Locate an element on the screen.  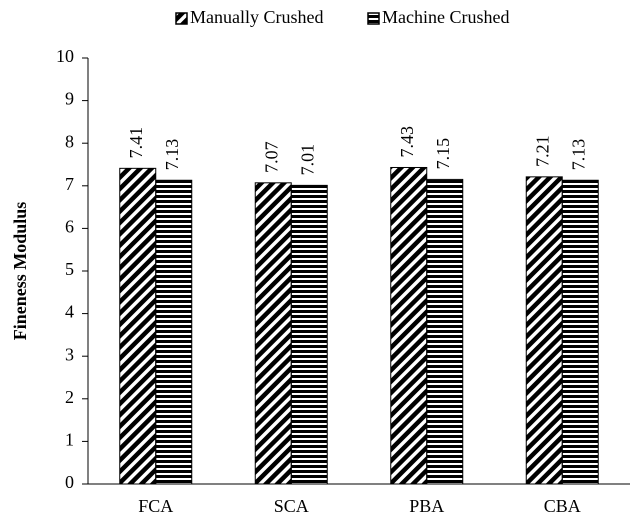
y-tick-label: 3 is located at coordinates (69, 354).